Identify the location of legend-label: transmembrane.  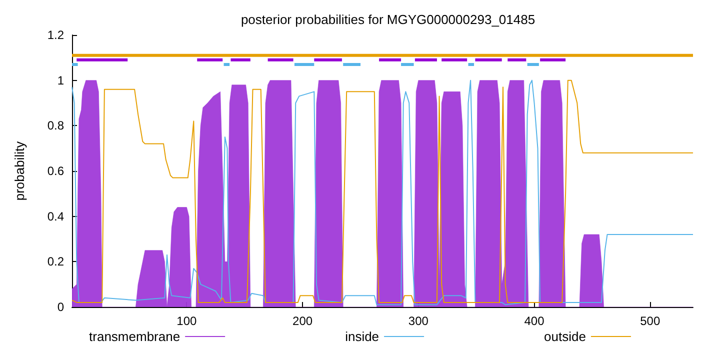
(134, 336).